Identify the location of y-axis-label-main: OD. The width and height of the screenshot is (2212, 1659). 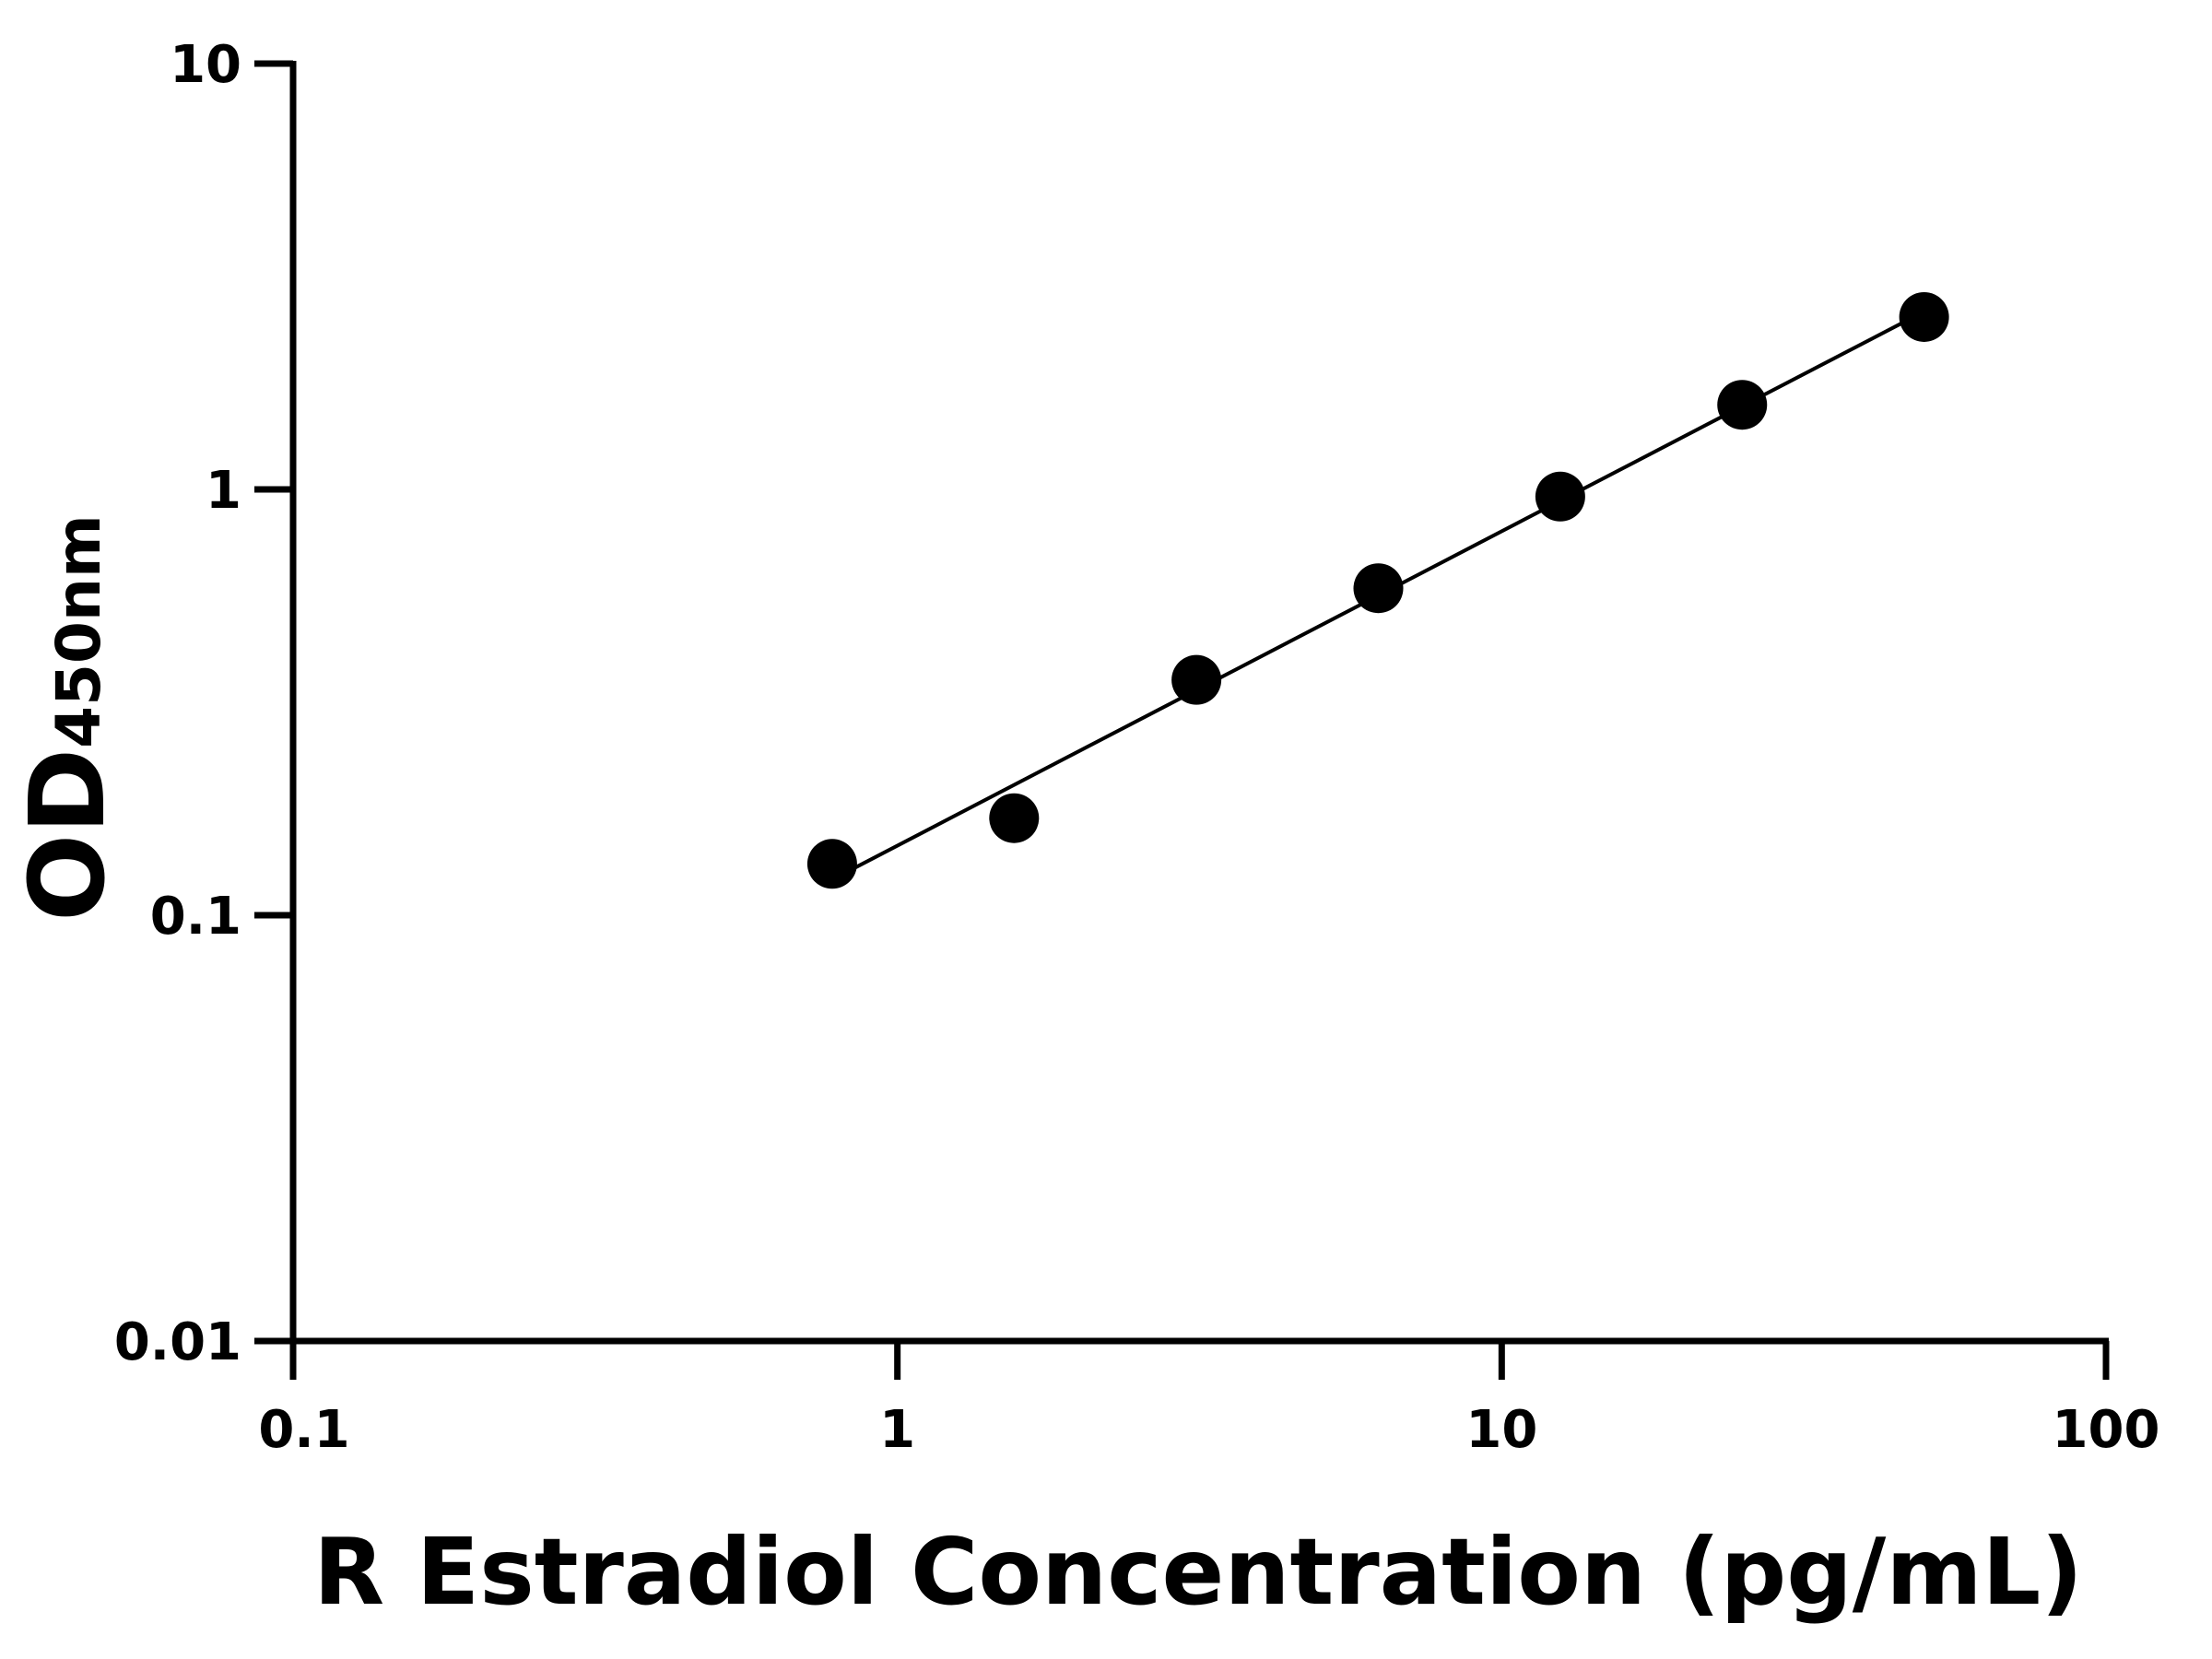
(68, 835).